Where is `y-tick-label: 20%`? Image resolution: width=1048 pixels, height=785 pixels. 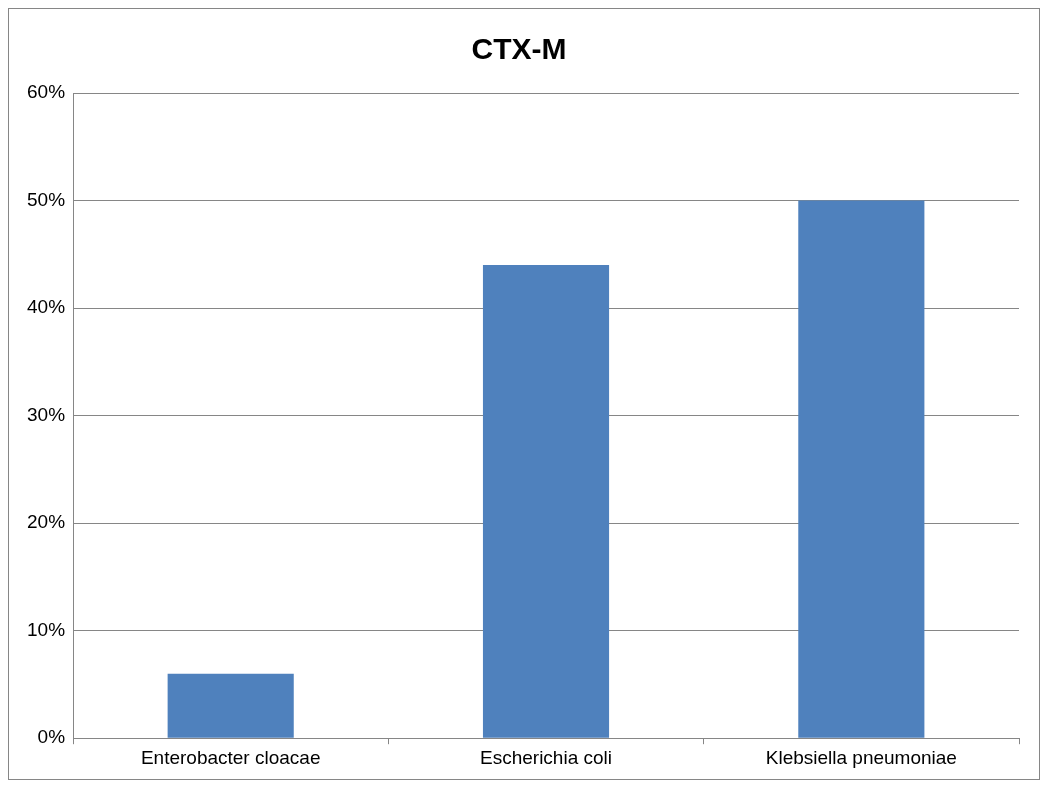
y-tick-label: 20% is located at coordinates (46, 522).